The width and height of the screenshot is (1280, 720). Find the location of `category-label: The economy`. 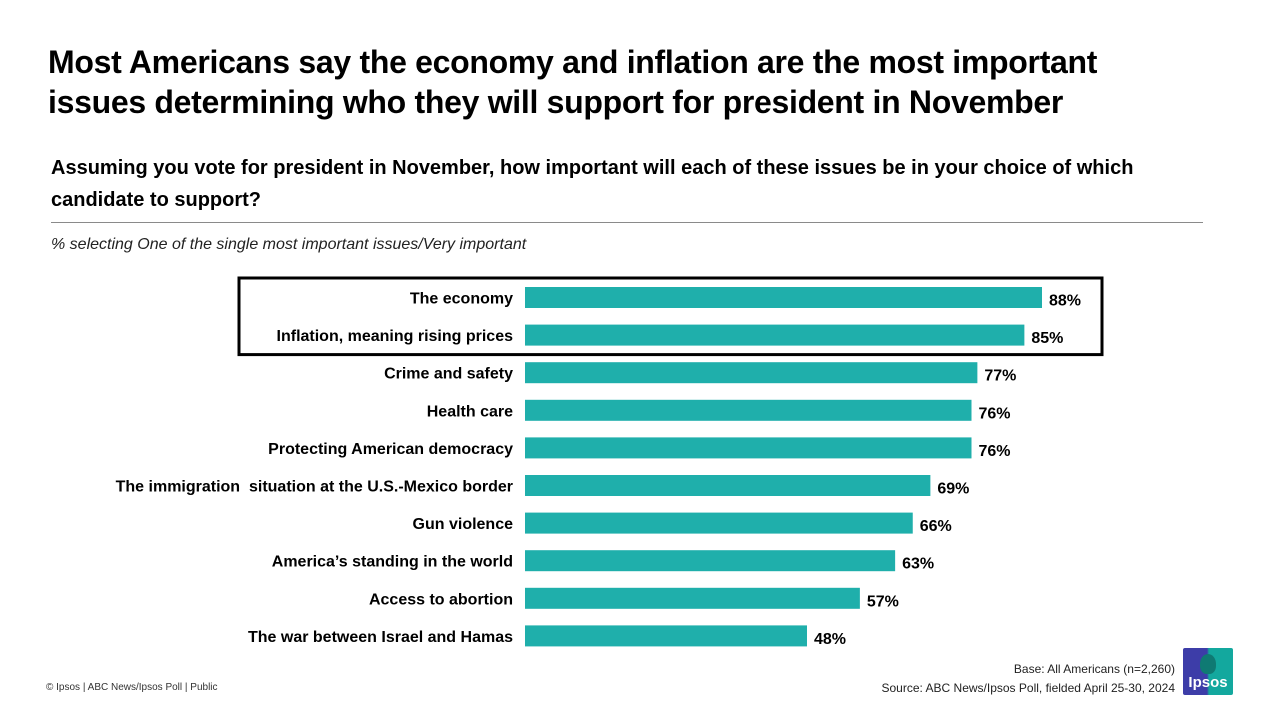

category-label: The economy is located at coordinates (461, 299).